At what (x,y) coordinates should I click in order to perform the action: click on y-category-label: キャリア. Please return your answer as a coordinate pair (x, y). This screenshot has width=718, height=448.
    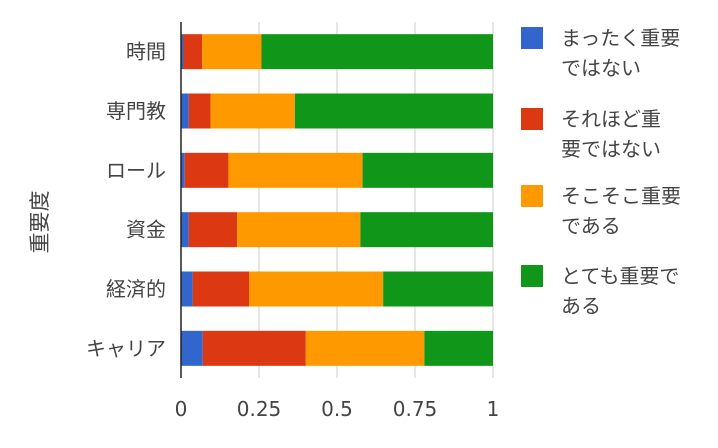
    Looking at the image, I should click on (126, 348).